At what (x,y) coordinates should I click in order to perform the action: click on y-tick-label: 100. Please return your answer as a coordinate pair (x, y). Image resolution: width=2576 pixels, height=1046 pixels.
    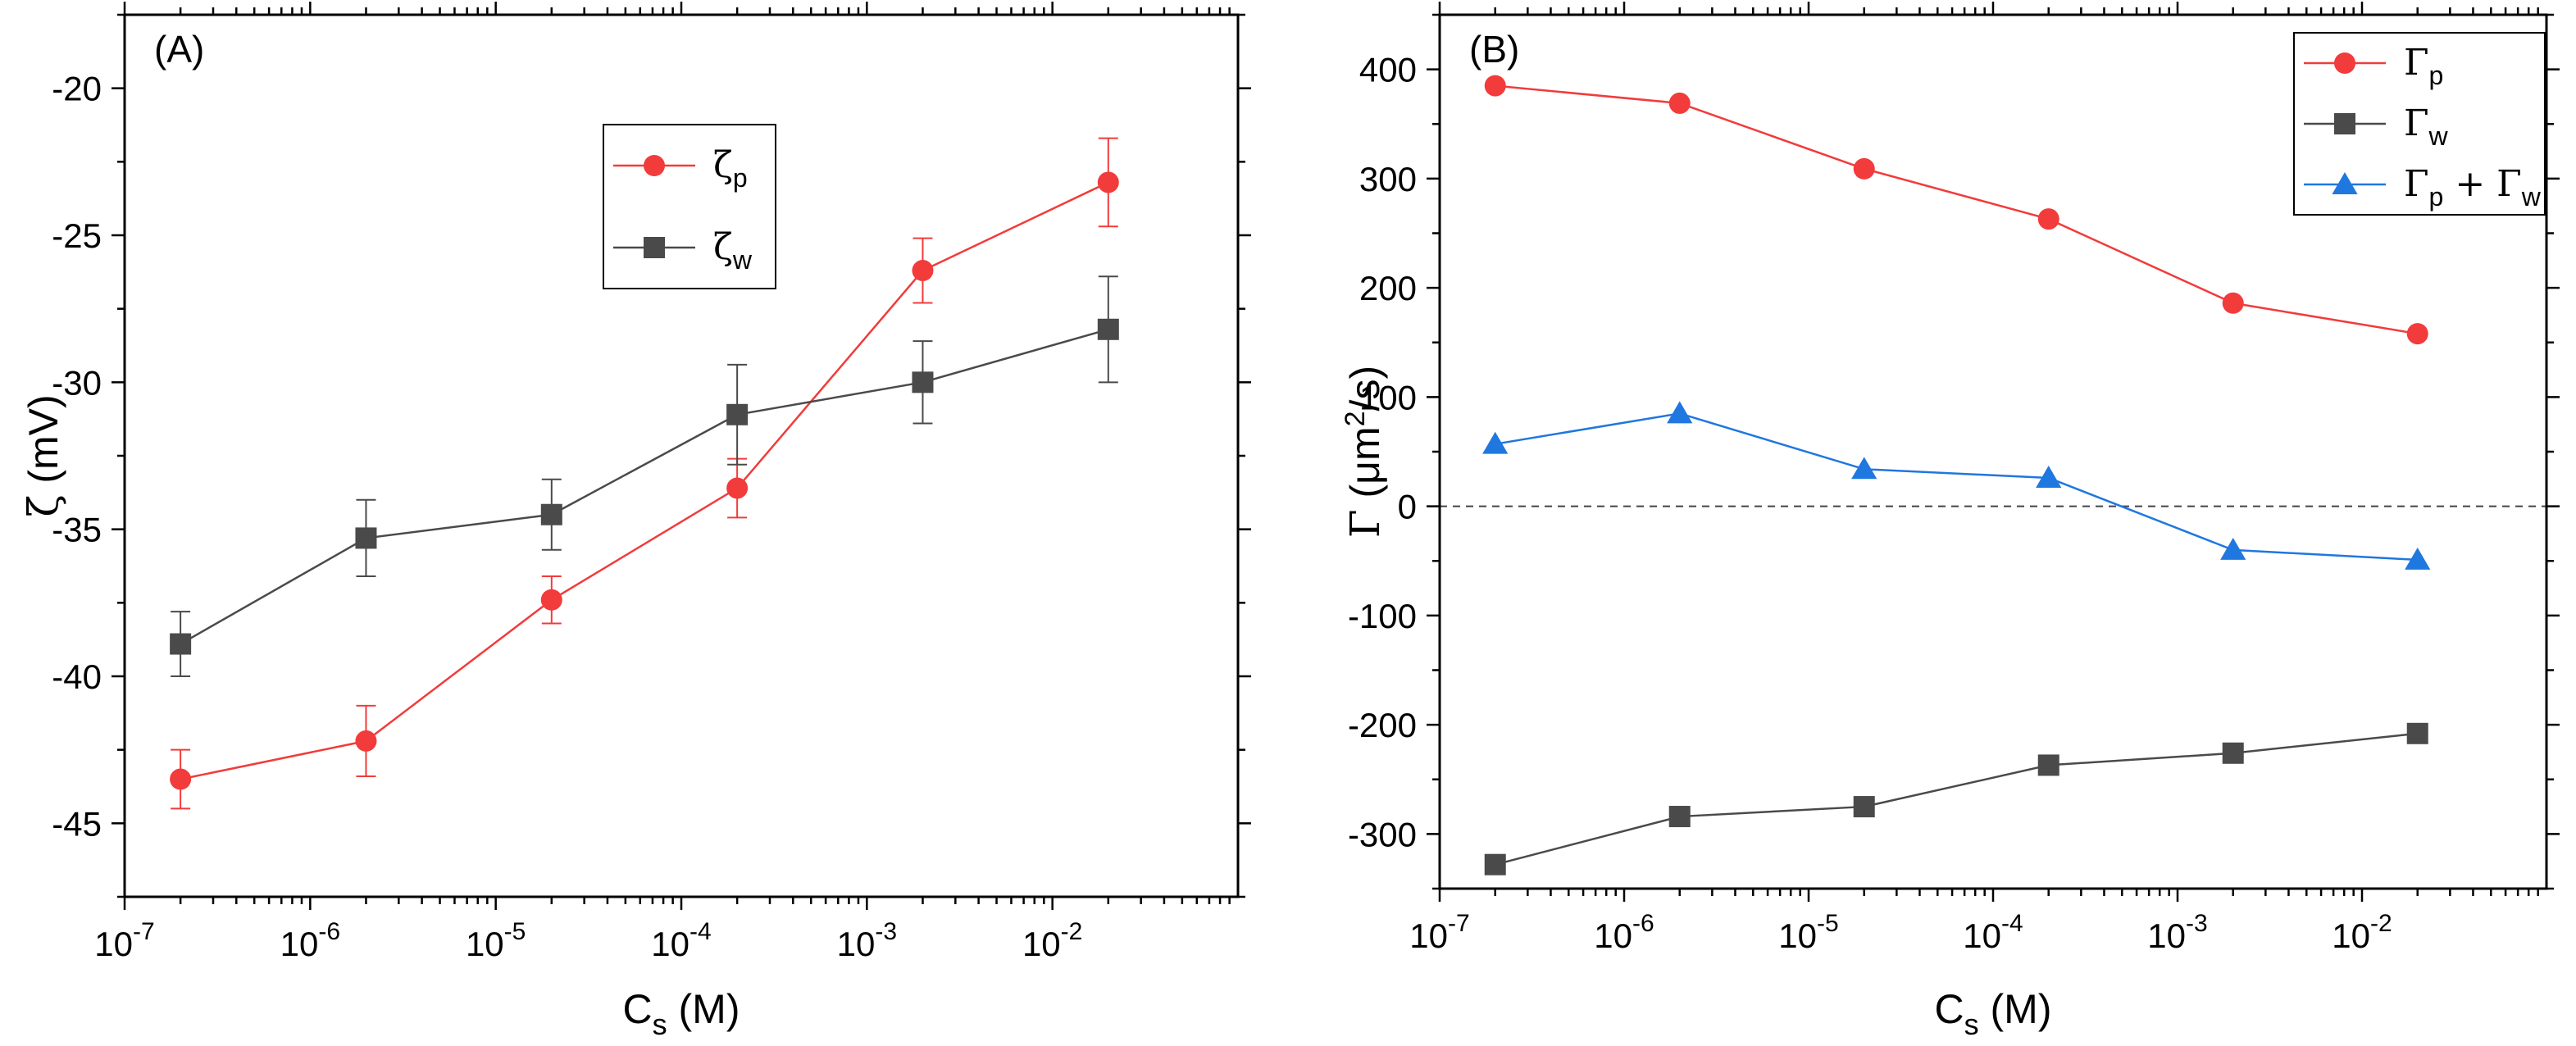
    Looking at the image, I should click on (1388, 397).